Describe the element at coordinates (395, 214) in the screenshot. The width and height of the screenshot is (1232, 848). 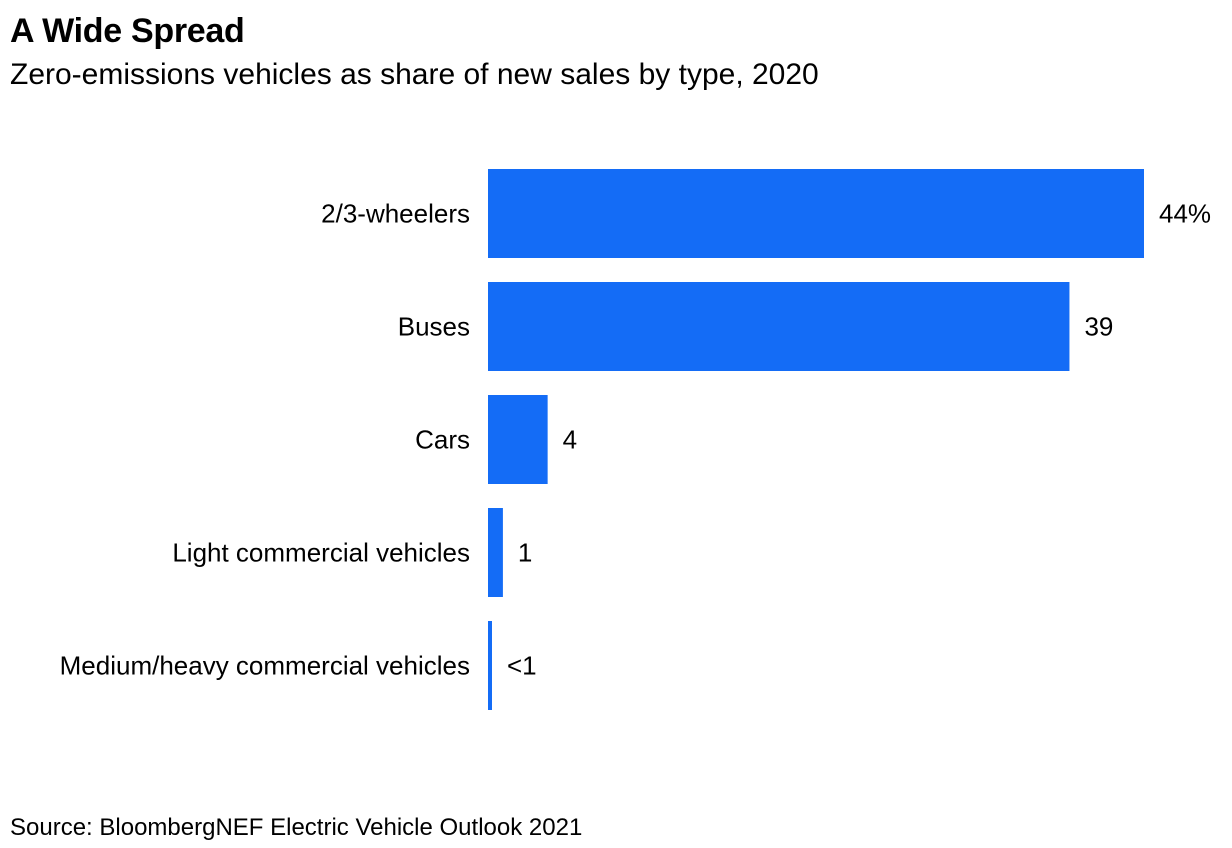
I see `category-label-2-3-wheelers: 2/3-wheelers` at that location.